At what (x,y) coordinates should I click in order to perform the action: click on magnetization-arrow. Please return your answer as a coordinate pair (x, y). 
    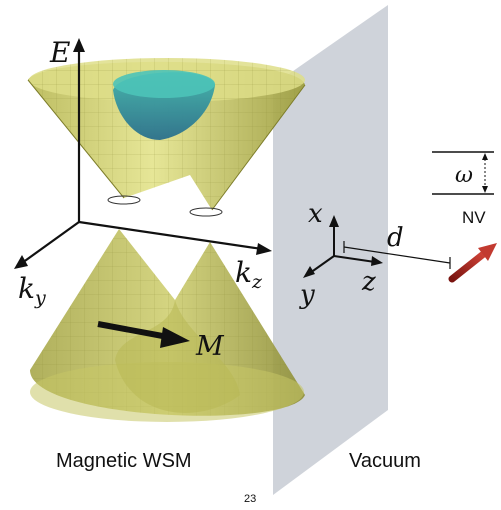
    Looking at the image, I should click on (143, 334).